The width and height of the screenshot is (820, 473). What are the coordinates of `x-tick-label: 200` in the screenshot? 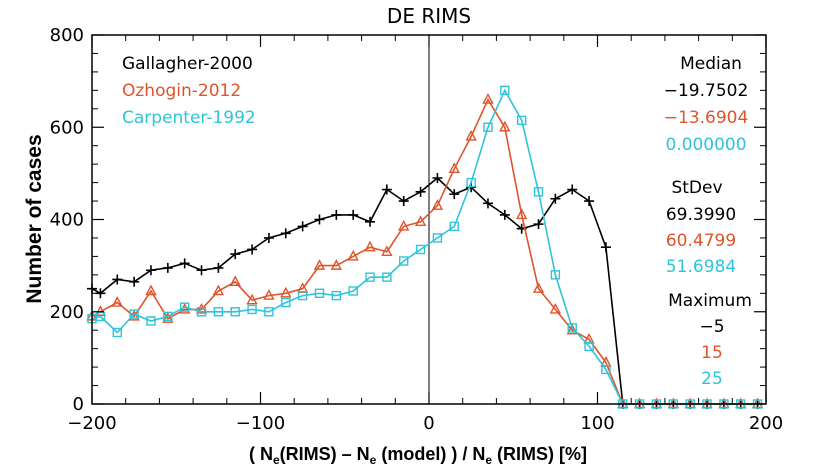 It's located at (766, 423).